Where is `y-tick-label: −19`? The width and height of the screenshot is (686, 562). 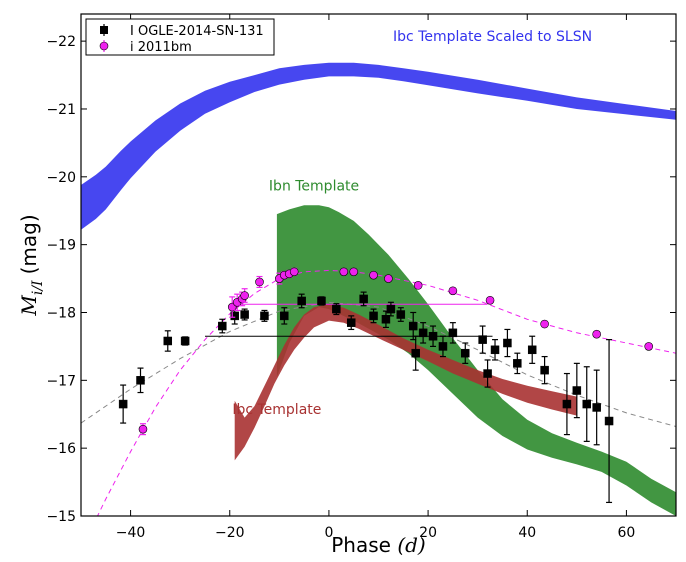
y-tick-label: −19 is located at coordinates (61, 246).